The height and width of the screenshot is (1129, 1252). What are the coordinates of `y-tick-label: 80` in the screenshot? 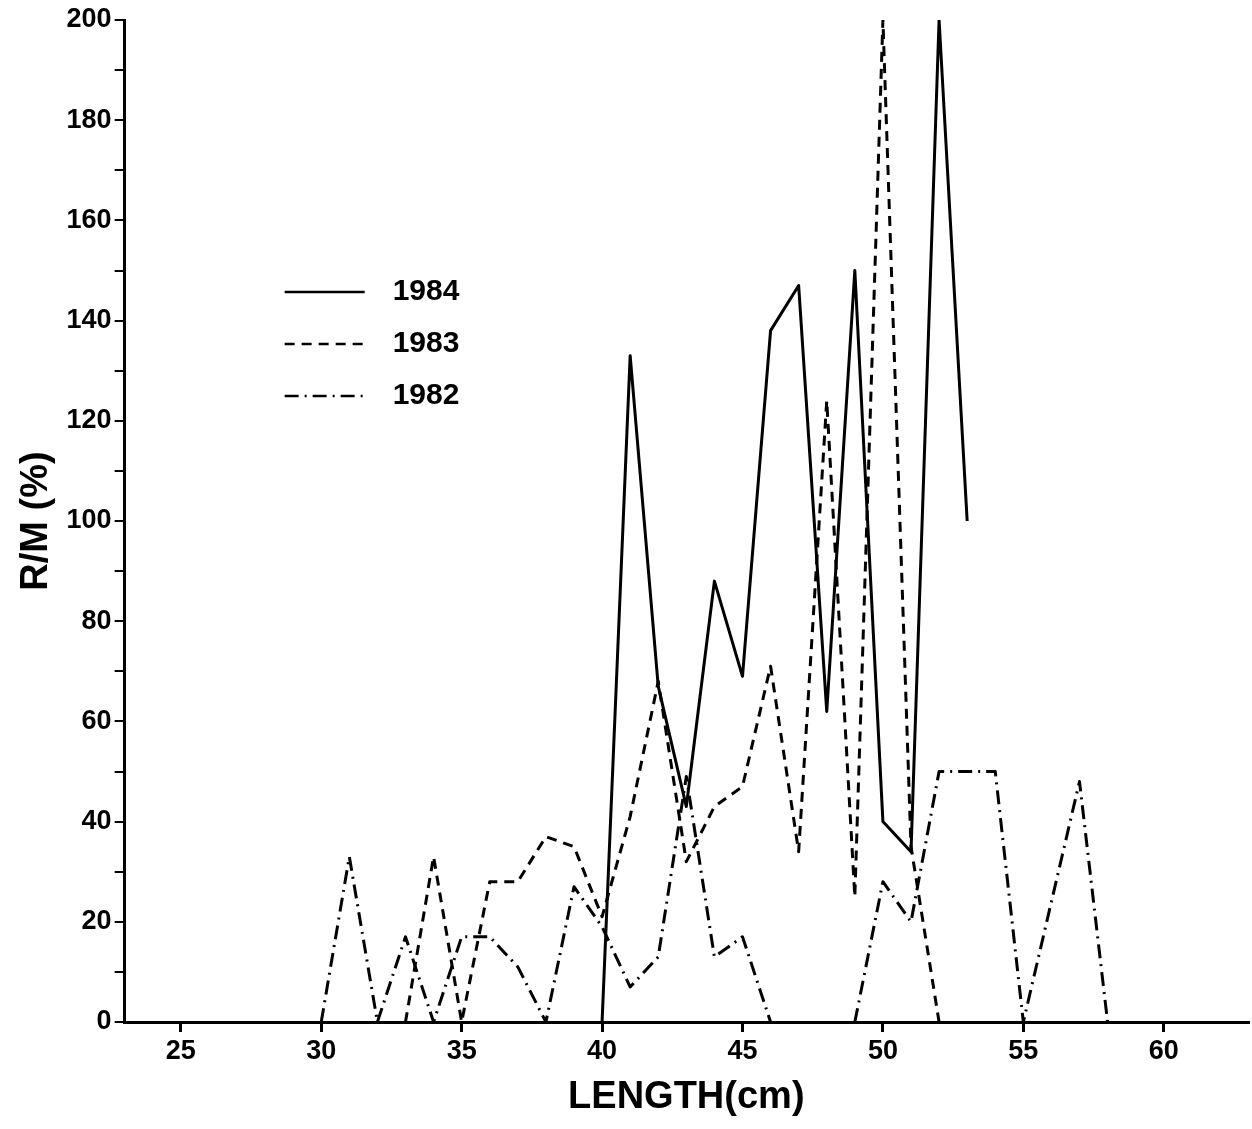 It's located at (96, 619).